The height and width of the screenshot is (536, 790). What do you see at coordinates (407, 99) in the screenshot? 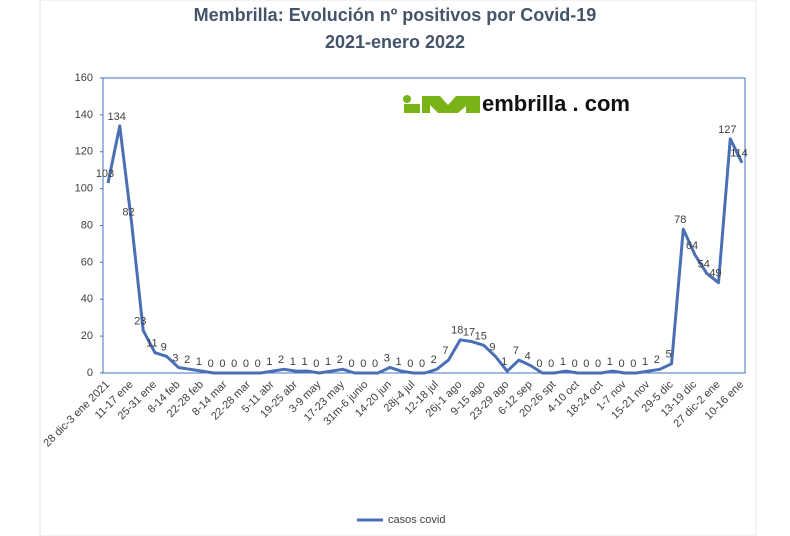
I see `logo-dot` at bounding box center [407, 99].